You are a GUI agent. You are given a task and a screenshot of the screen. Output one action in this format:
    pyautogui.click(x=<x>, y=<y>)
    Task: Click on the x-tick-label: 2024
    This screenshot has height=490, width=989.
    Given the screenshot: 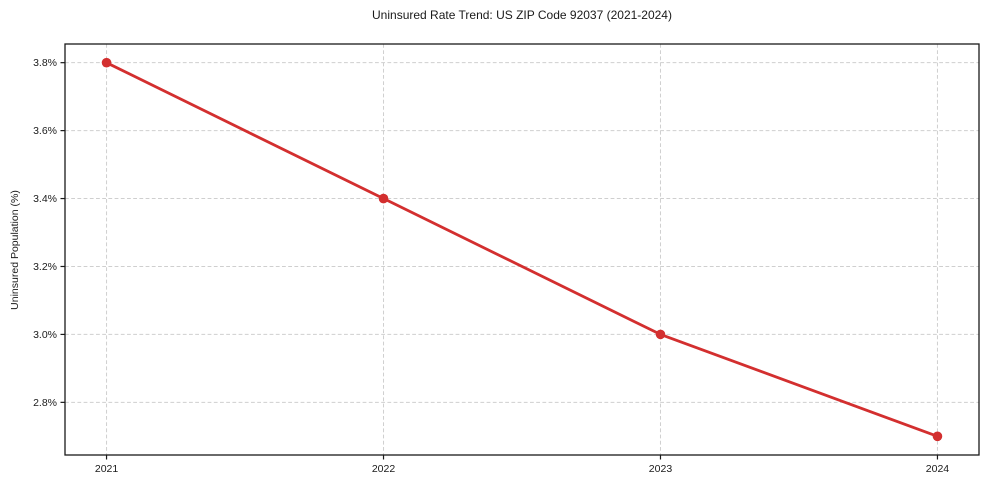 What is the action you would take?
    pyautogui.click(x=938, y=469)
    